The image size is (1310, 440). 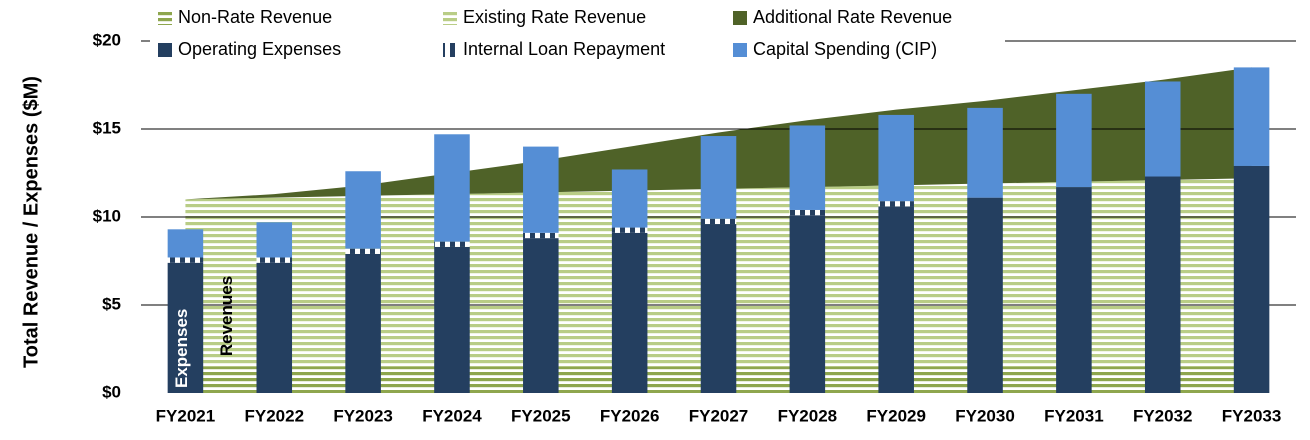 What do you see at coordinates (719, 415) in the screenshot?
I see `x-tick-label: FY2027` at bounding box center [719, 415].